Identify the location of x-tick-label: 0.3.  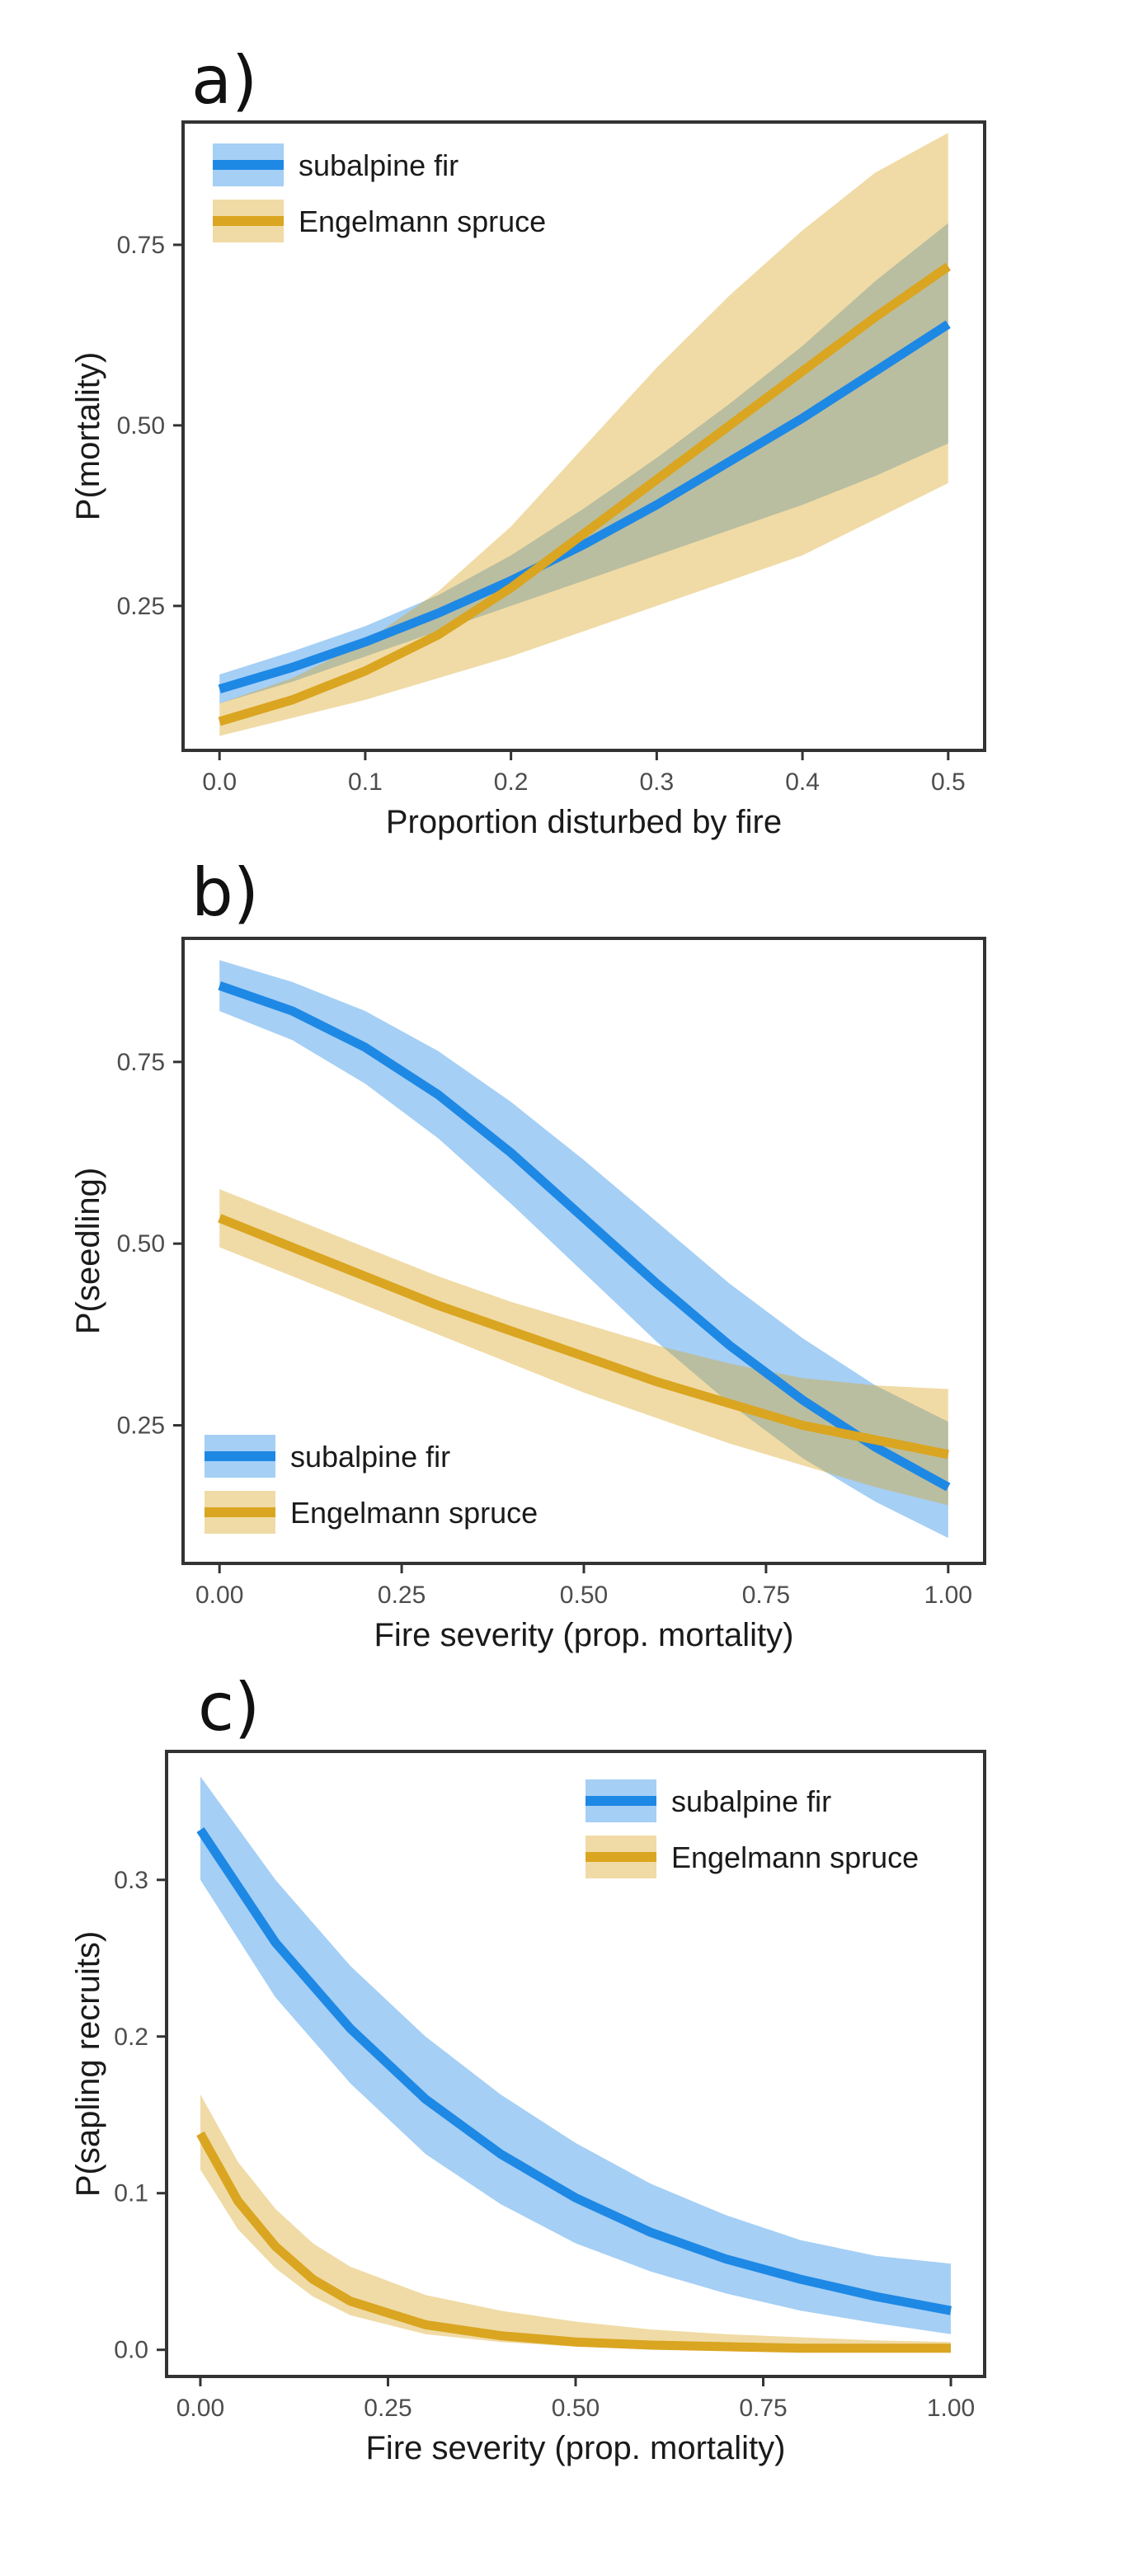
(658, 782).